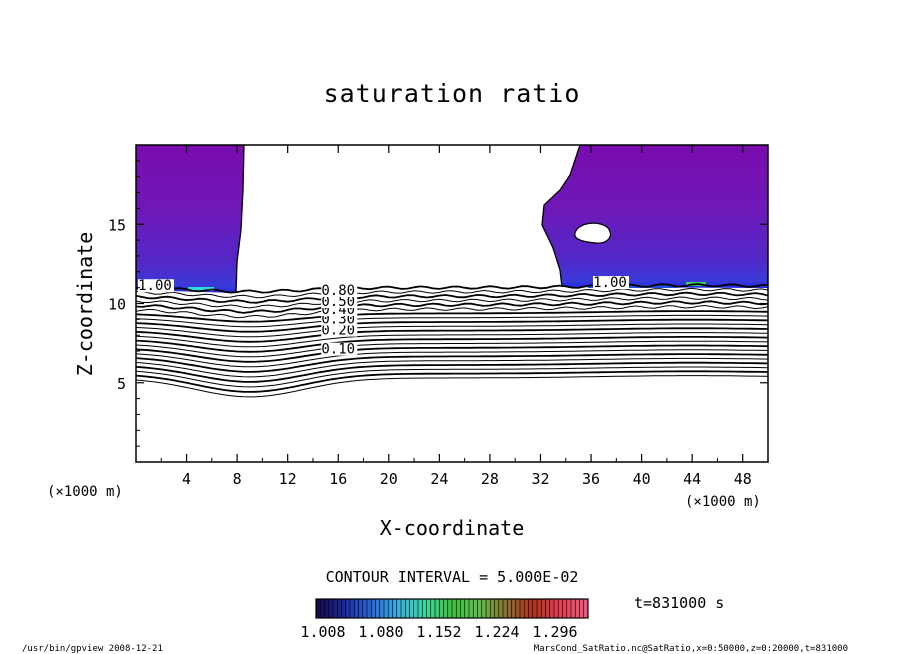 This screenshot has height=654, width=904. Describe the element at coordinates (642, 479) in the screenshot. I see `x-tick-label: 40` at that location.